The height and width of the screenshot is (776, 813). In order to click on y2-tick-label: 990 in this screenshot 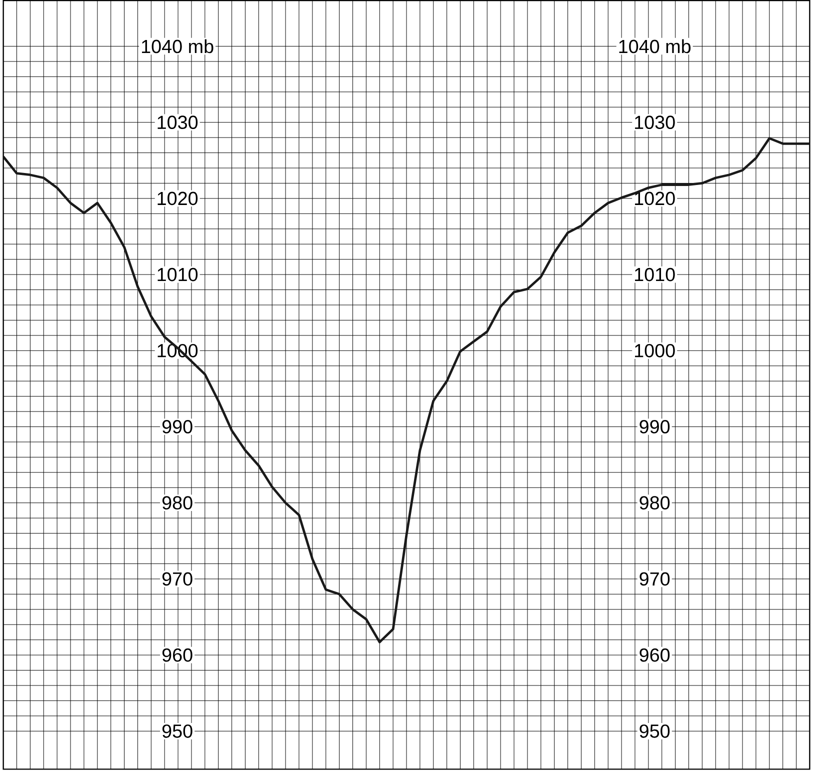, I will do `click(655, 427)`.